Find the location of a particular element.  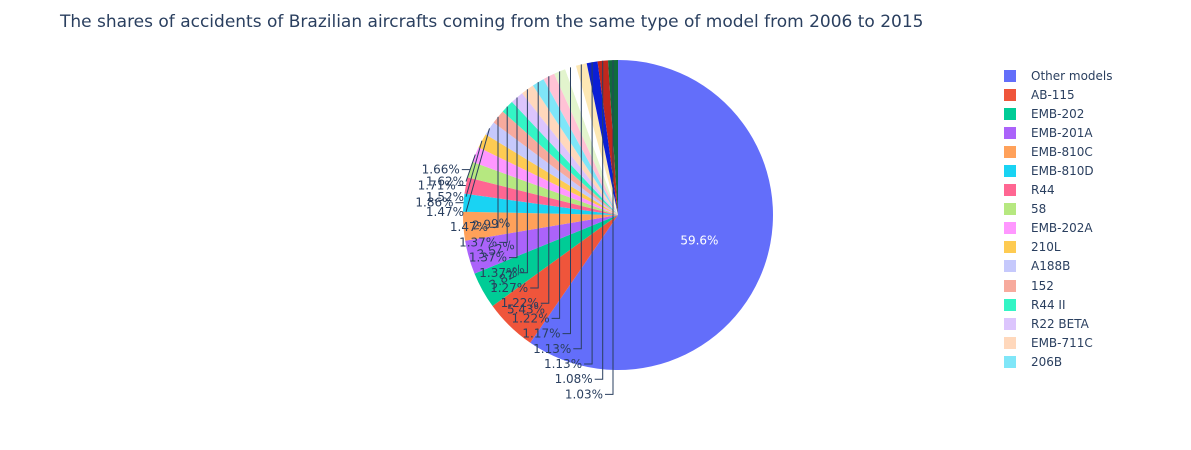

legend-item-58: 58 is located at coordinates (1058, 209).